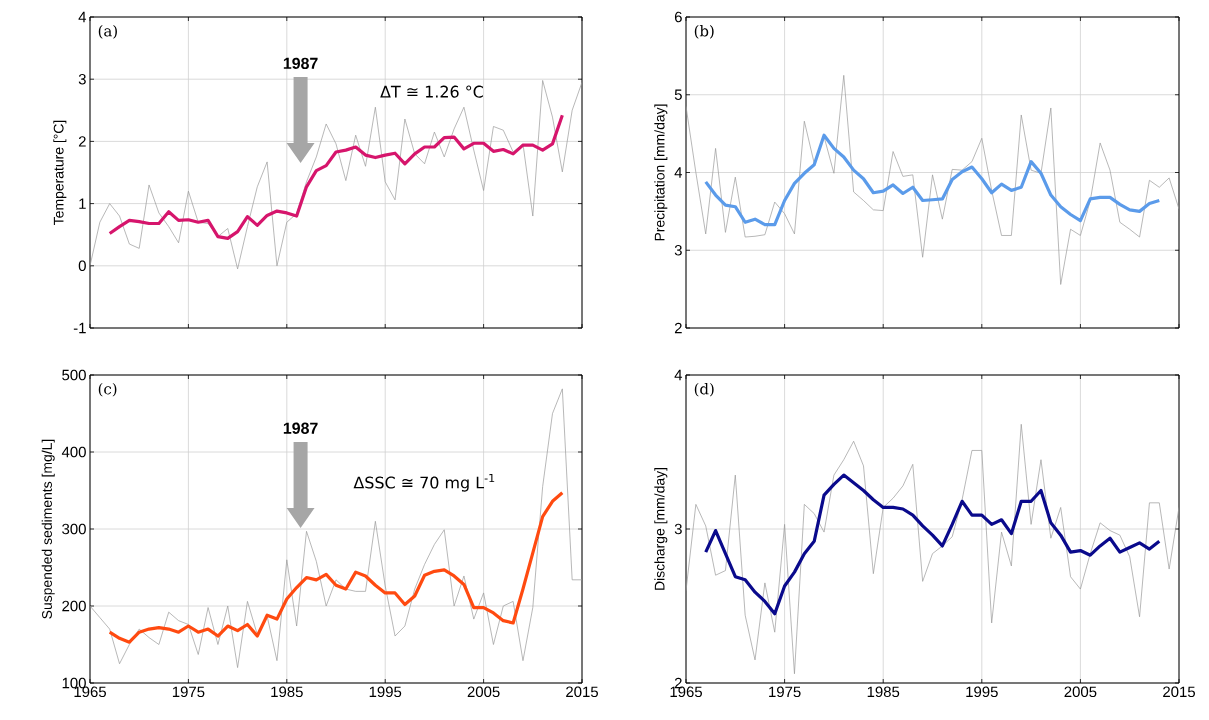  What do you see at coordinates (74, 606) in the screenshot?
I see `y-tick-label: 200` at bounding box center [74, 606].